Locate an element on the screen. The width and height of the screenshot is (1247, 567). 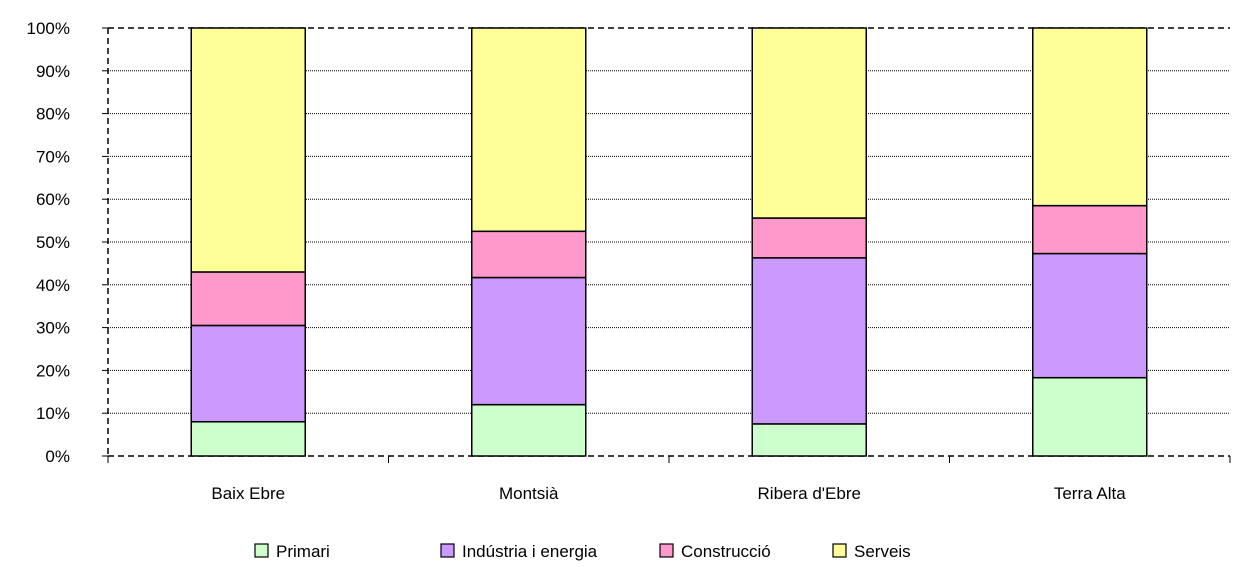
x-category-label: Baix Ebre is located at coordinates (248, 493).